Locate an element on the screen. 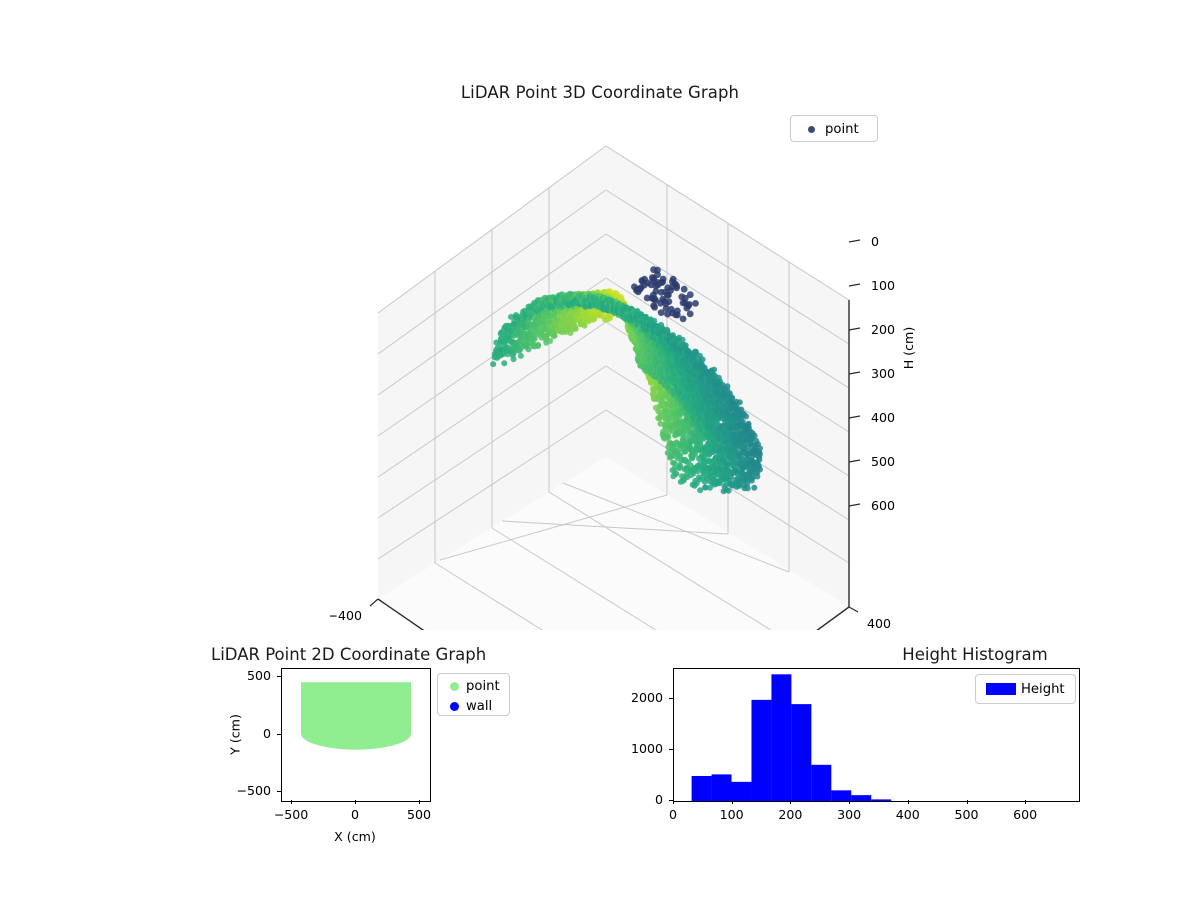  hist-xtick-0: 0 is located at coordinates (672, 814).